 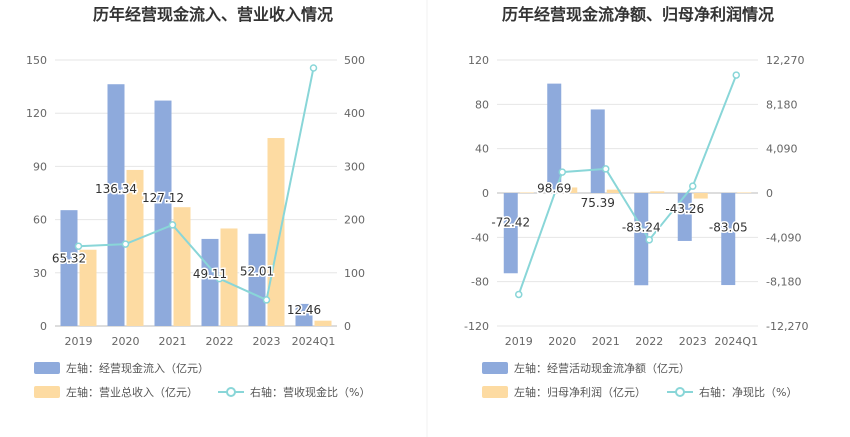 What do you see at coordinates (480, 282) in the screenshot?
I see `left-axis-tick-label: -80` at bounding box center [480, 282].